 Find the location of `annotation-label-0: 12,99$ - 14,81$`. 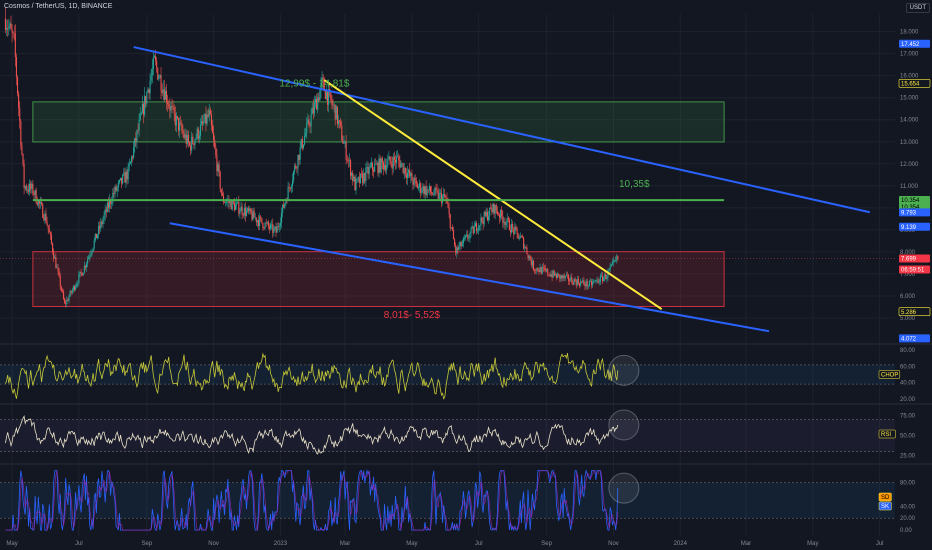

annotation-label-0: 12,99$ - 14,81$ is located at coordinates (314, 84).